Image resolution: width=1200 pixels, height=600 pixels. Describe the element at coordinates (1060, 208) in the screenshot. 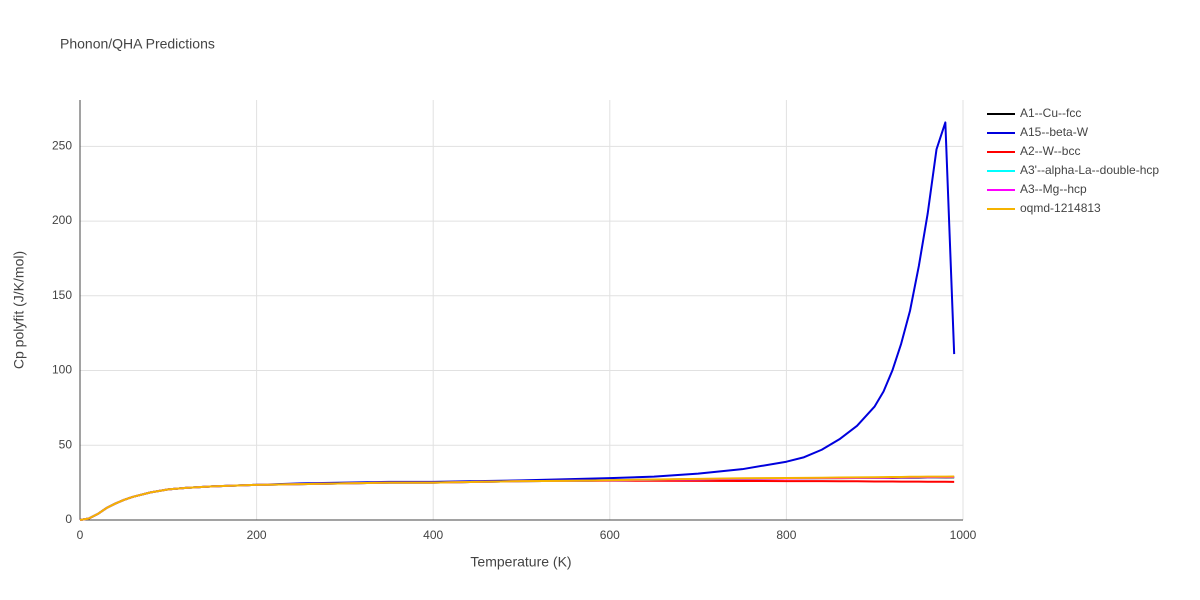

I see `legend-label: oqmd-1214813` at that location.